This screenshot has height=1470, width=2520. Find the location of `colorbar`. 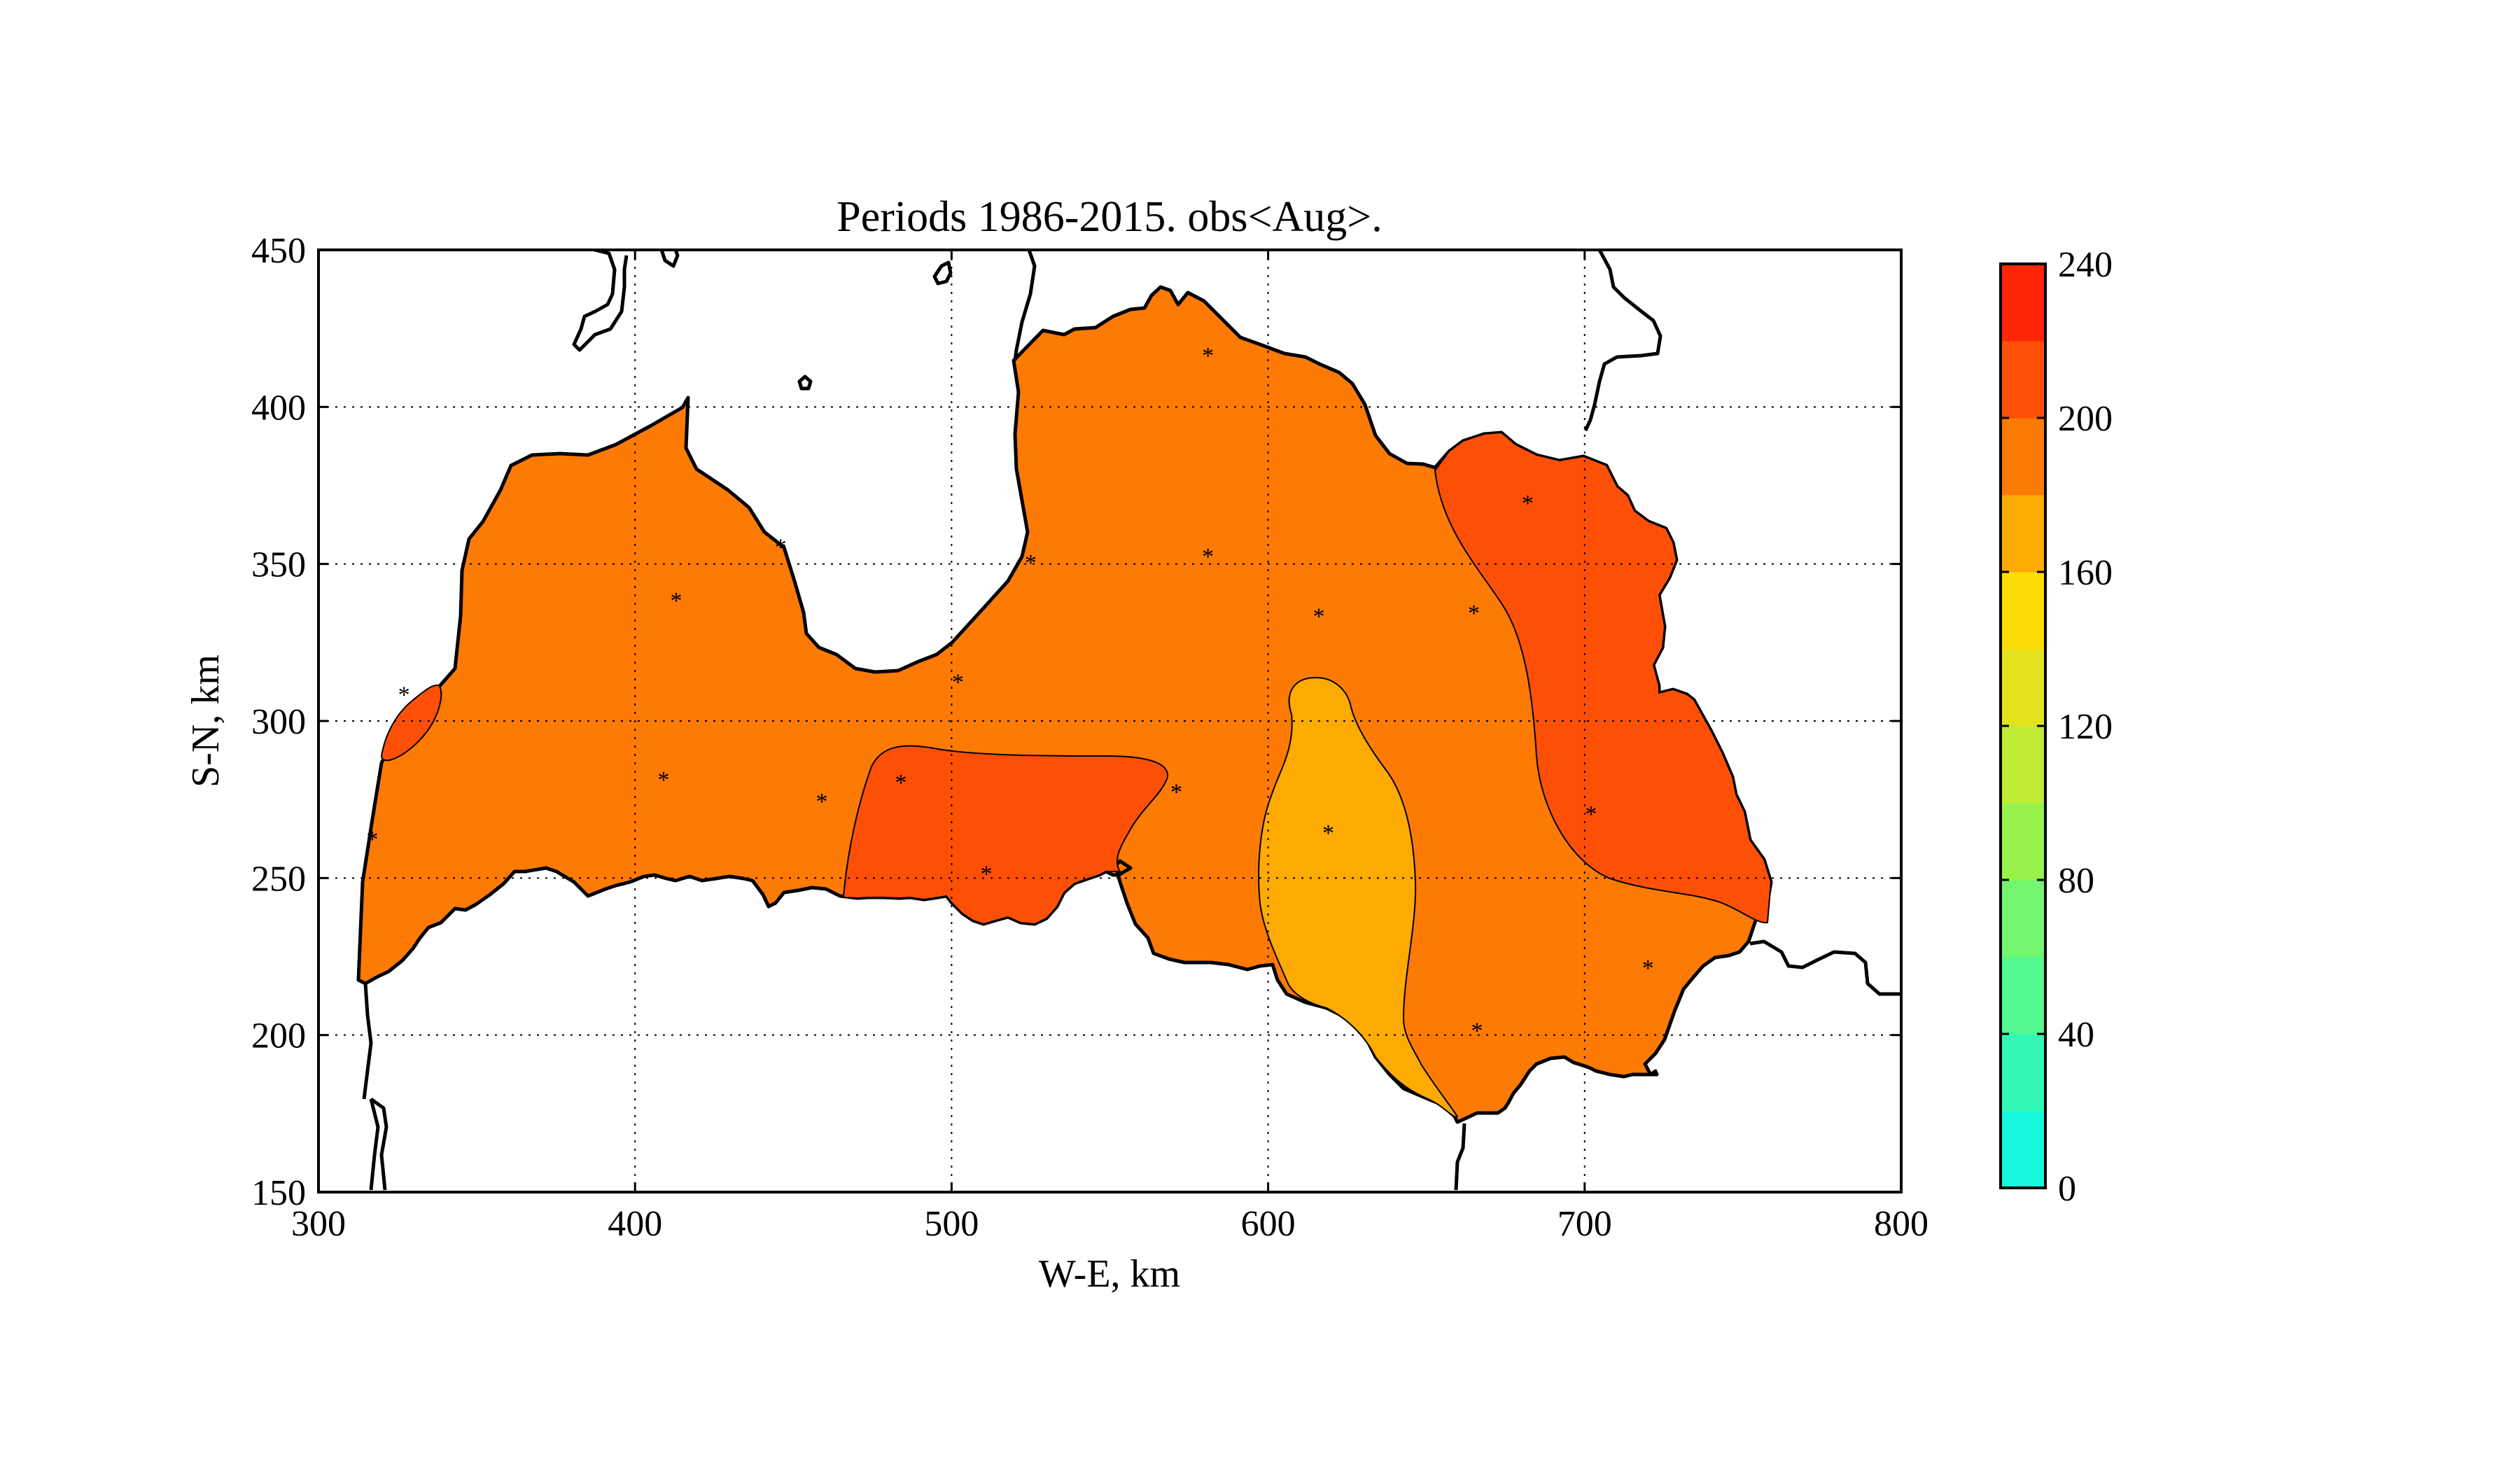

colorbar is located at coordinates (2023, 725).